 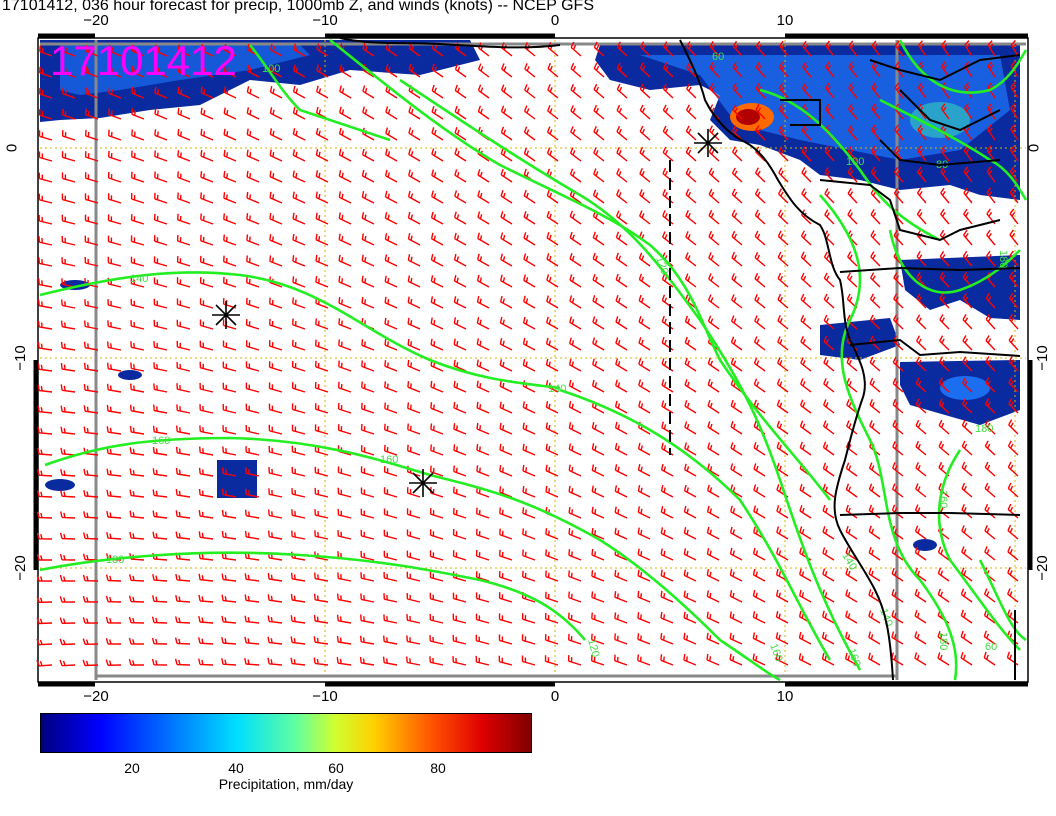 What do you see at coordinates (984, 429) in the screenshot?
I see `contour-label: 180` at bounding box center [984, 429].